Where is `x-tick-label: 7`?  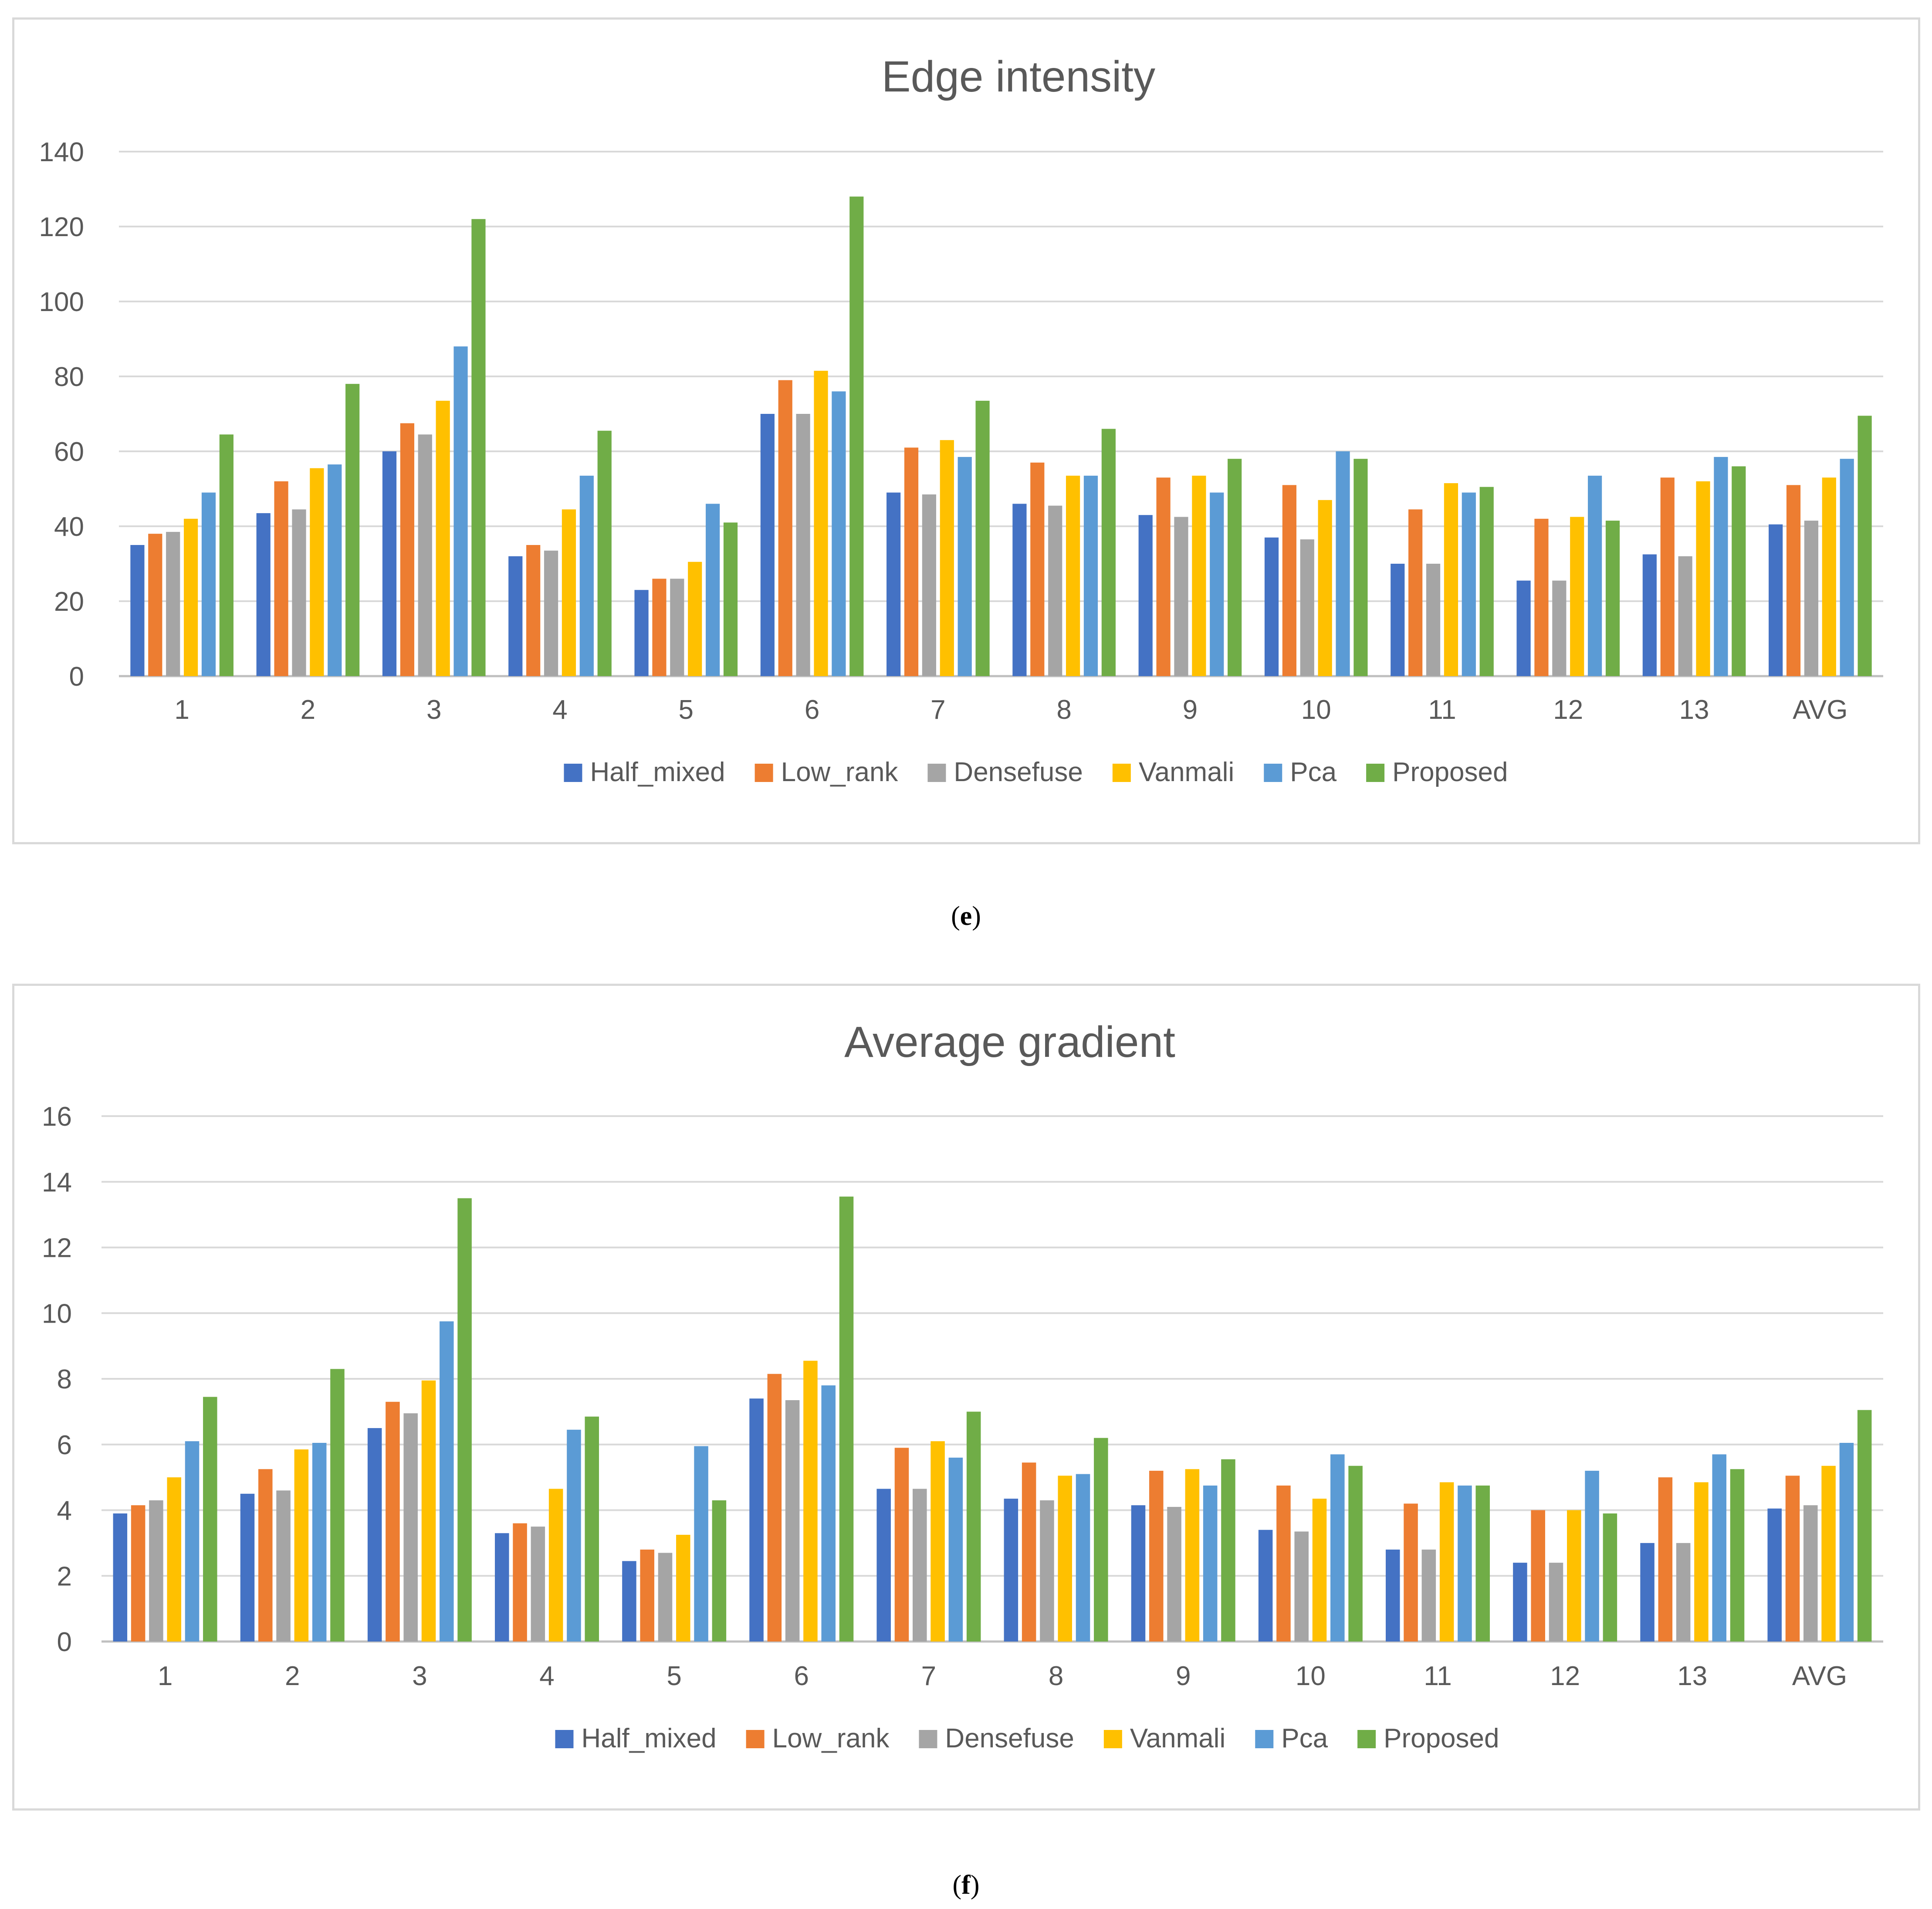 x-tick-label: 7 is located at coordinates (928, 1676).